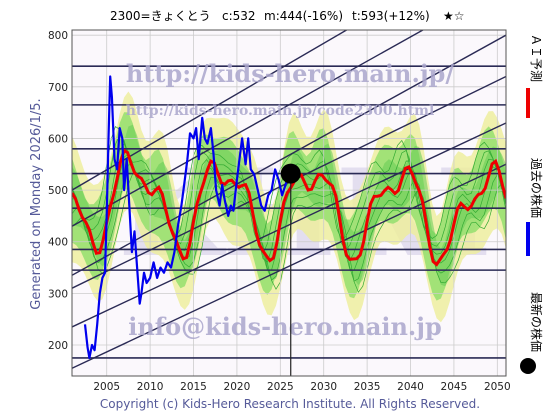 This screenshot has height=420, width=560. What do you see at coordinates (367, 387) in the screenshot?
I see `x-tick-label: 2035` at bounding box center [367, 387].